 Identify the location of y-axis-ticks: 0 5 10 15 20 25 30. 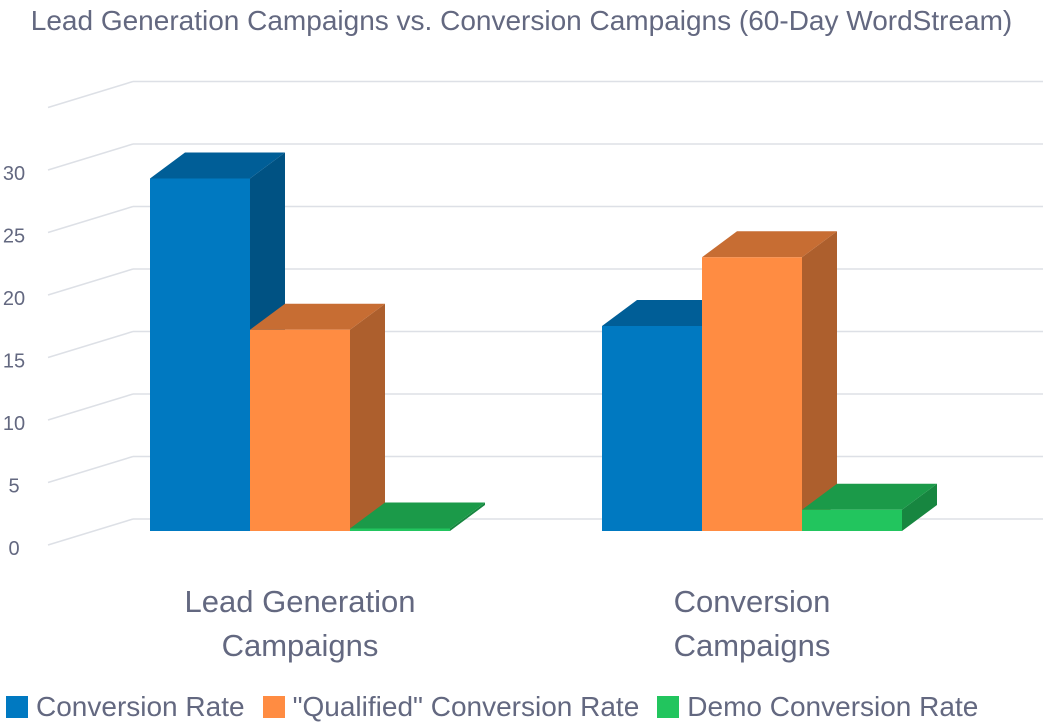
(14, 361).